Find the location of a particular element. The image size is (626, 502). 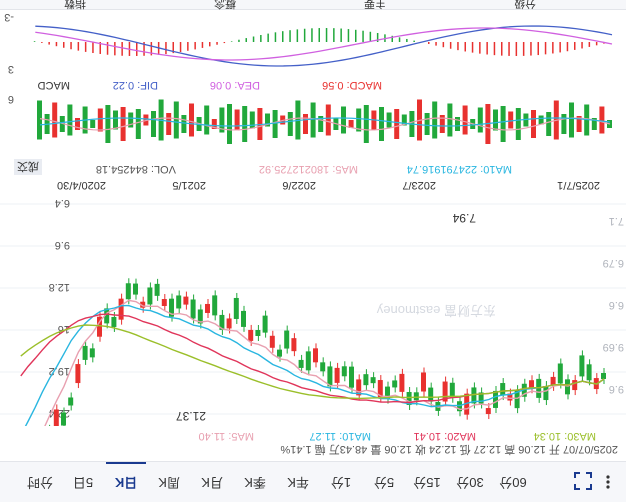

date-axis: 2020/4/30 2021/5 2022/6 2023/7 2025/7/1 is located at coordinates (313, 184).